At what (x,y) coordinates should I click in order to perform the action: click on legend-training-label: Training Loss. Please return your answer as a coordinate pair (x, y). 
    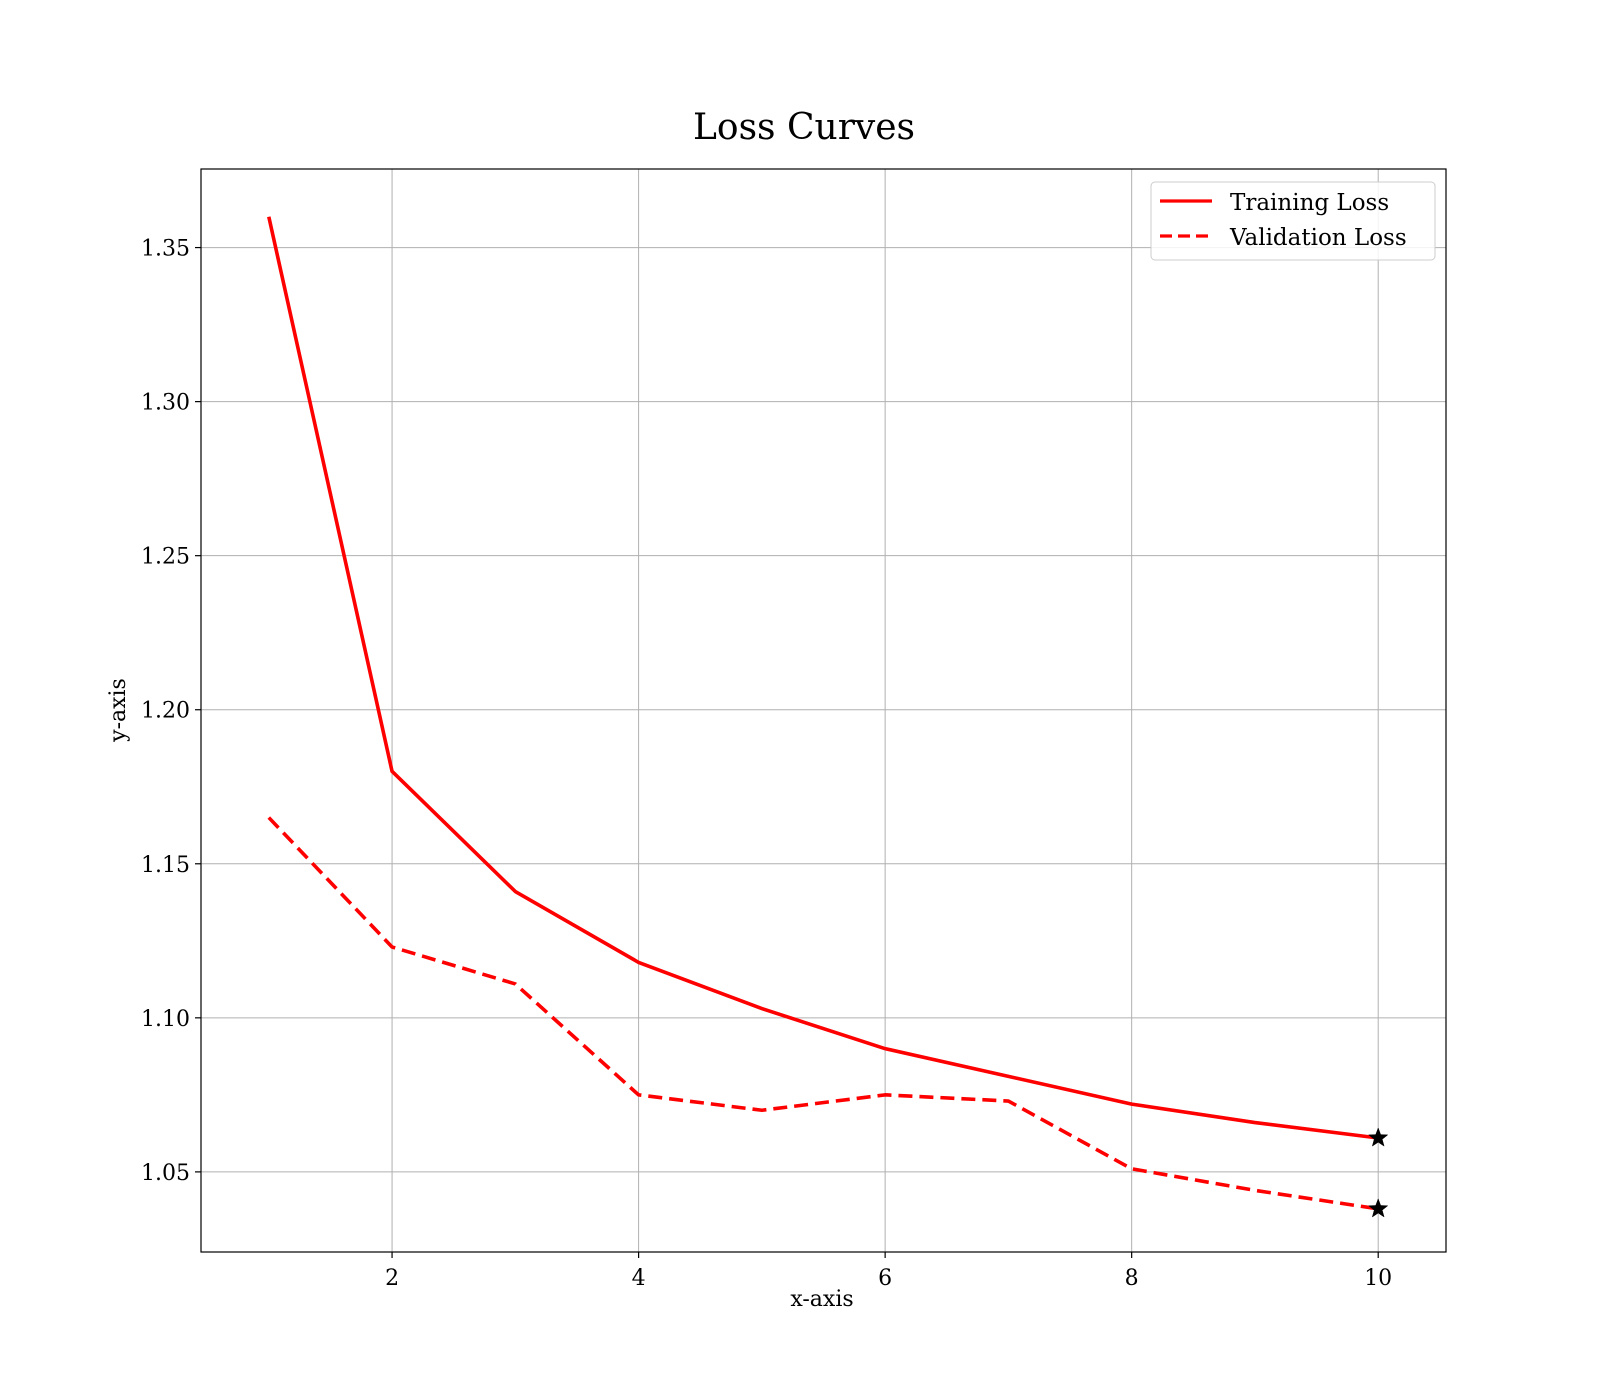
    Looking at the image, I should click on (1309, 203).